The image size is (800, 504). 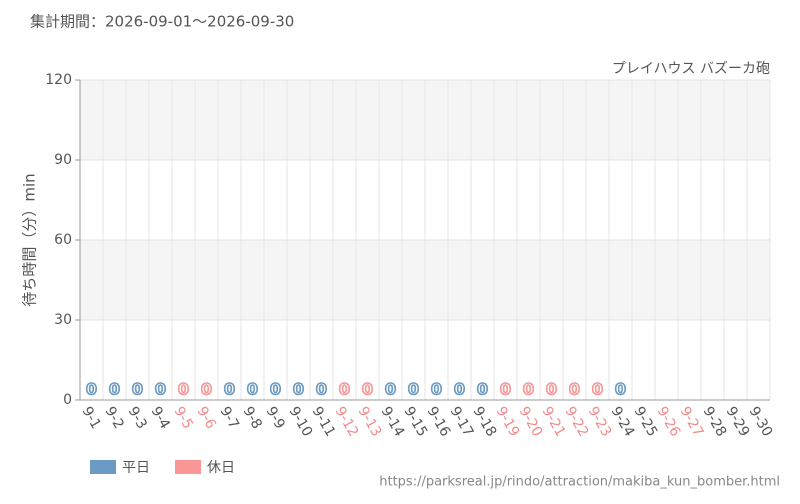 What do you see at coordinates (30, 239) in the screenshot?
I see `y-axis-label: 待ち時間（分）min` at bounding box center [30, 239].